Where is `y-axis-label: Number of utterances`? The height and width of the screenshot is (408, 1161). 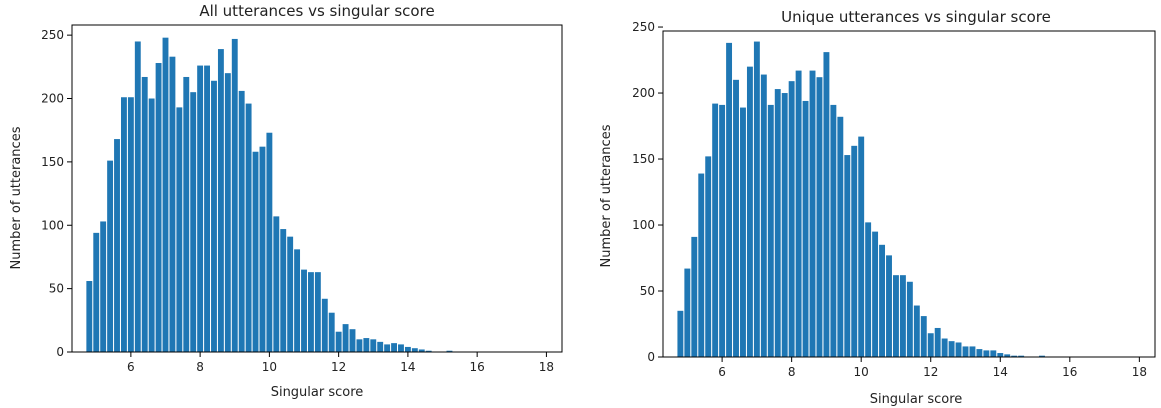 y-axis-label: Number of utterances is located at coordinates (606, 195).